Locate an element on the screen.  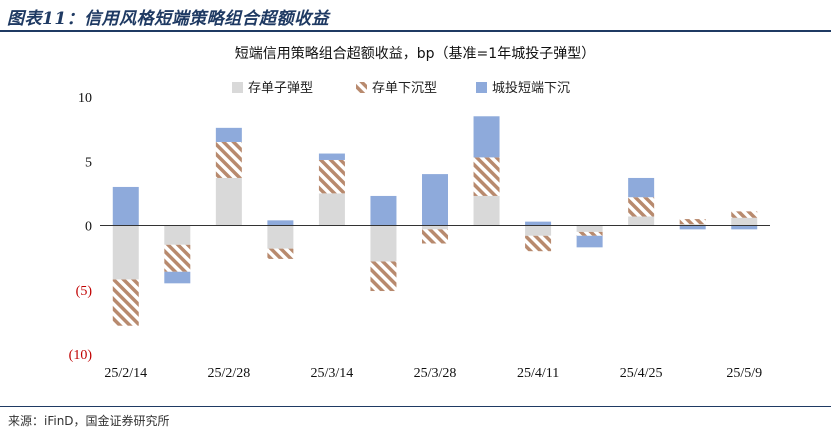
y-tick-label: 5 is located at coordinates (88, 162).